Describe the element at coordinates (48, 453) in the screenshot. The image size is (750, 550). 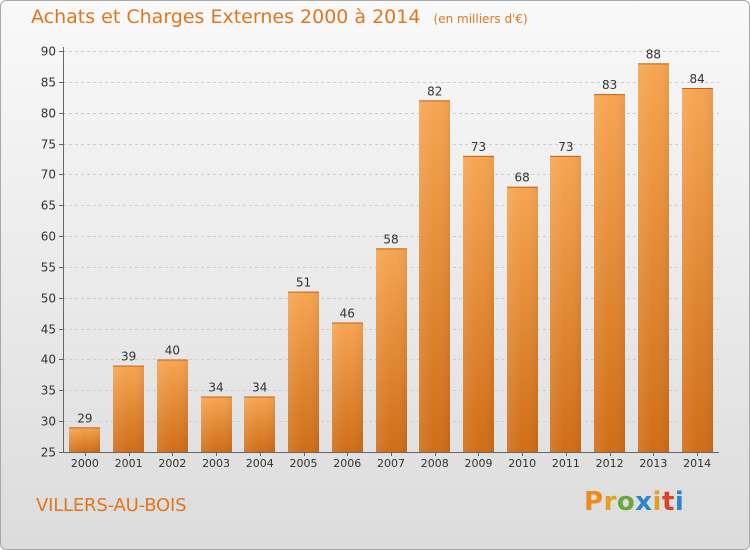
I see `y-tick-label: 25` at that location.